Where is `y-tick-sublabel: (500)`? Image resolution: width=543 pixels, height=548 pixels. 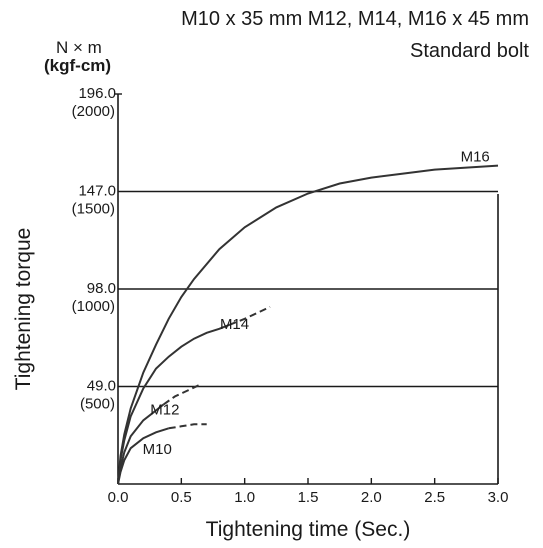
y-tick-sublabel: (500) is located at coordinates (97, 404).